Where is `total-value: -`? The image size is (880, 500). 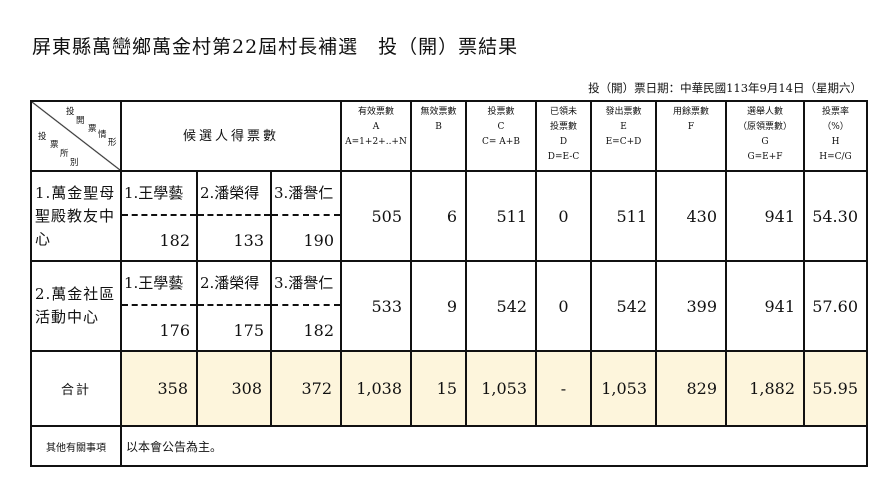
total-value: - is located at coordinates (563, 388).